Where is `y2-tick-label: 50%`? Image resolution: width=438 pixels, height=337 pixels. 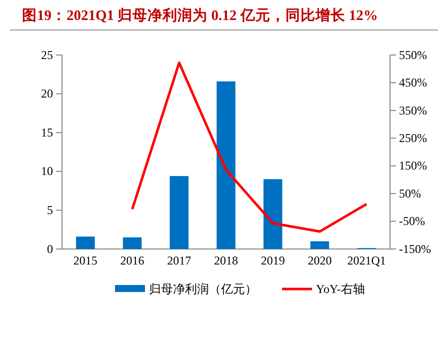
y2-tick-label: 50% is located at coordinates (410, 193).